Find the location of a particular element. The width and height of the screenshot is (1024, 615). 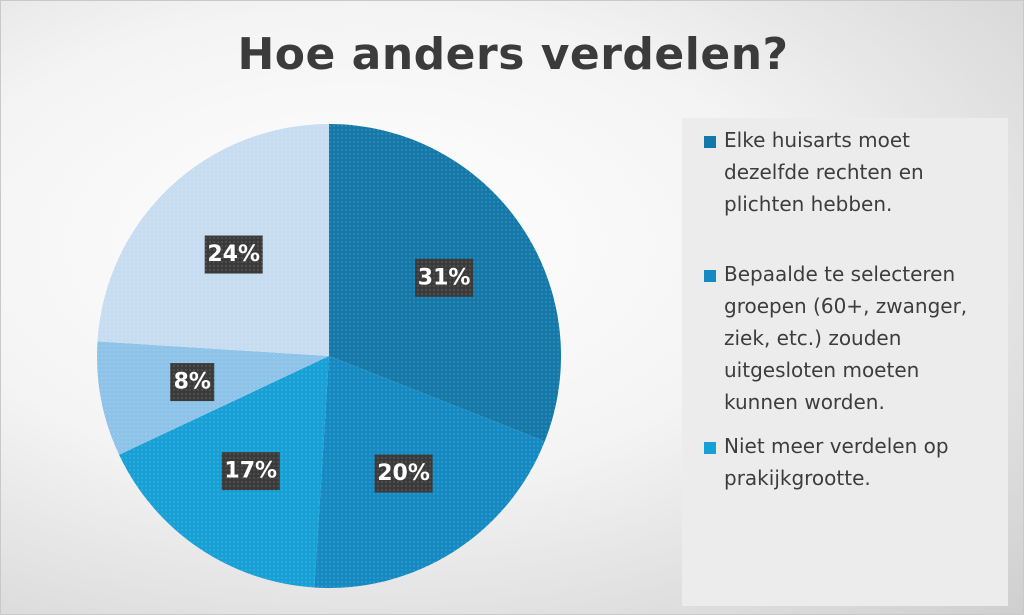

slice-data-label: 31% is located at coordinates (444, 277).